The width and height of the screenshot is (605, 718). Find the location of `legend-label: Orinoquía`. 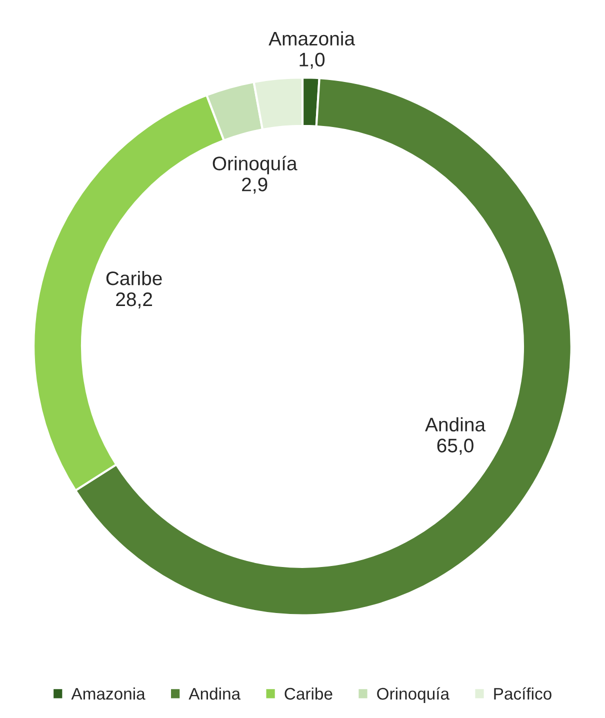

legend-label: Orinoquía is located at coordinates (413, 695).